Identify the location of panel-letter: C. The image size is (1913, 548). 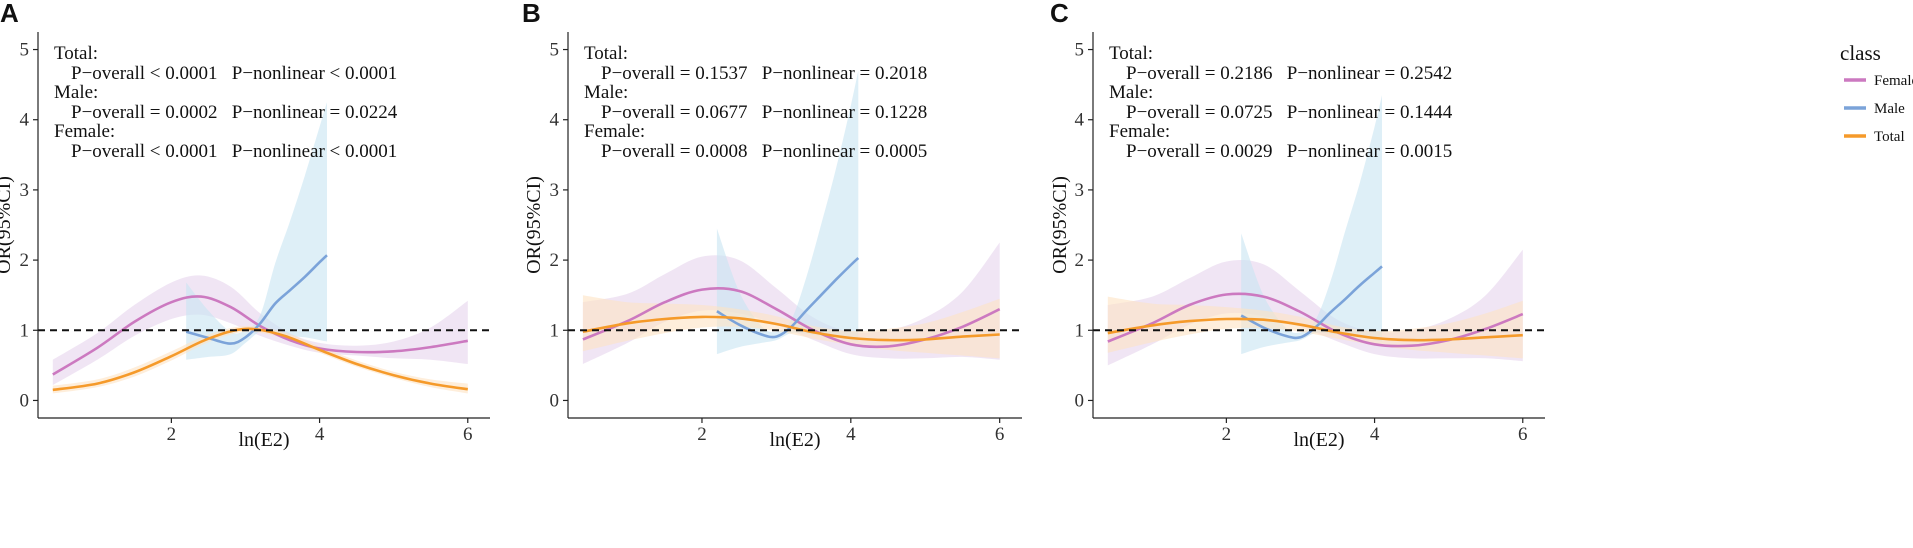
(1059, 14).